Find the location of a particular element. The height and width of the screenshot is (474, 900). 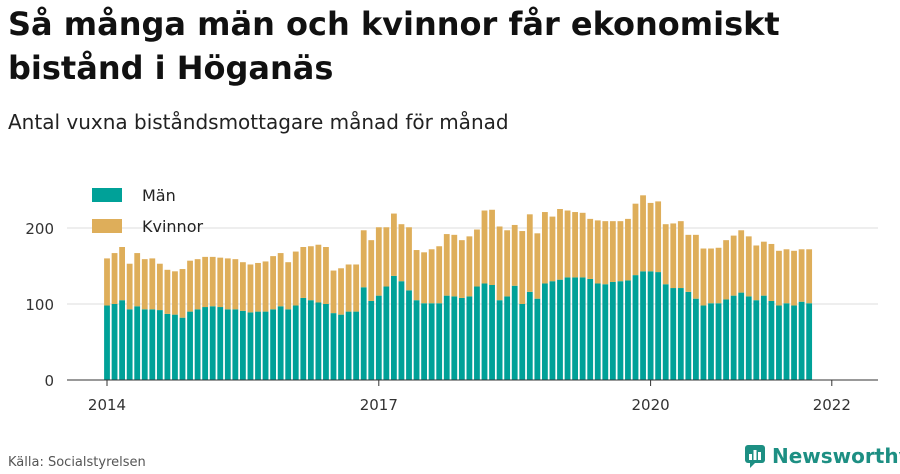

brand-logo: Newsworthy is located at coordinates (822, 456).